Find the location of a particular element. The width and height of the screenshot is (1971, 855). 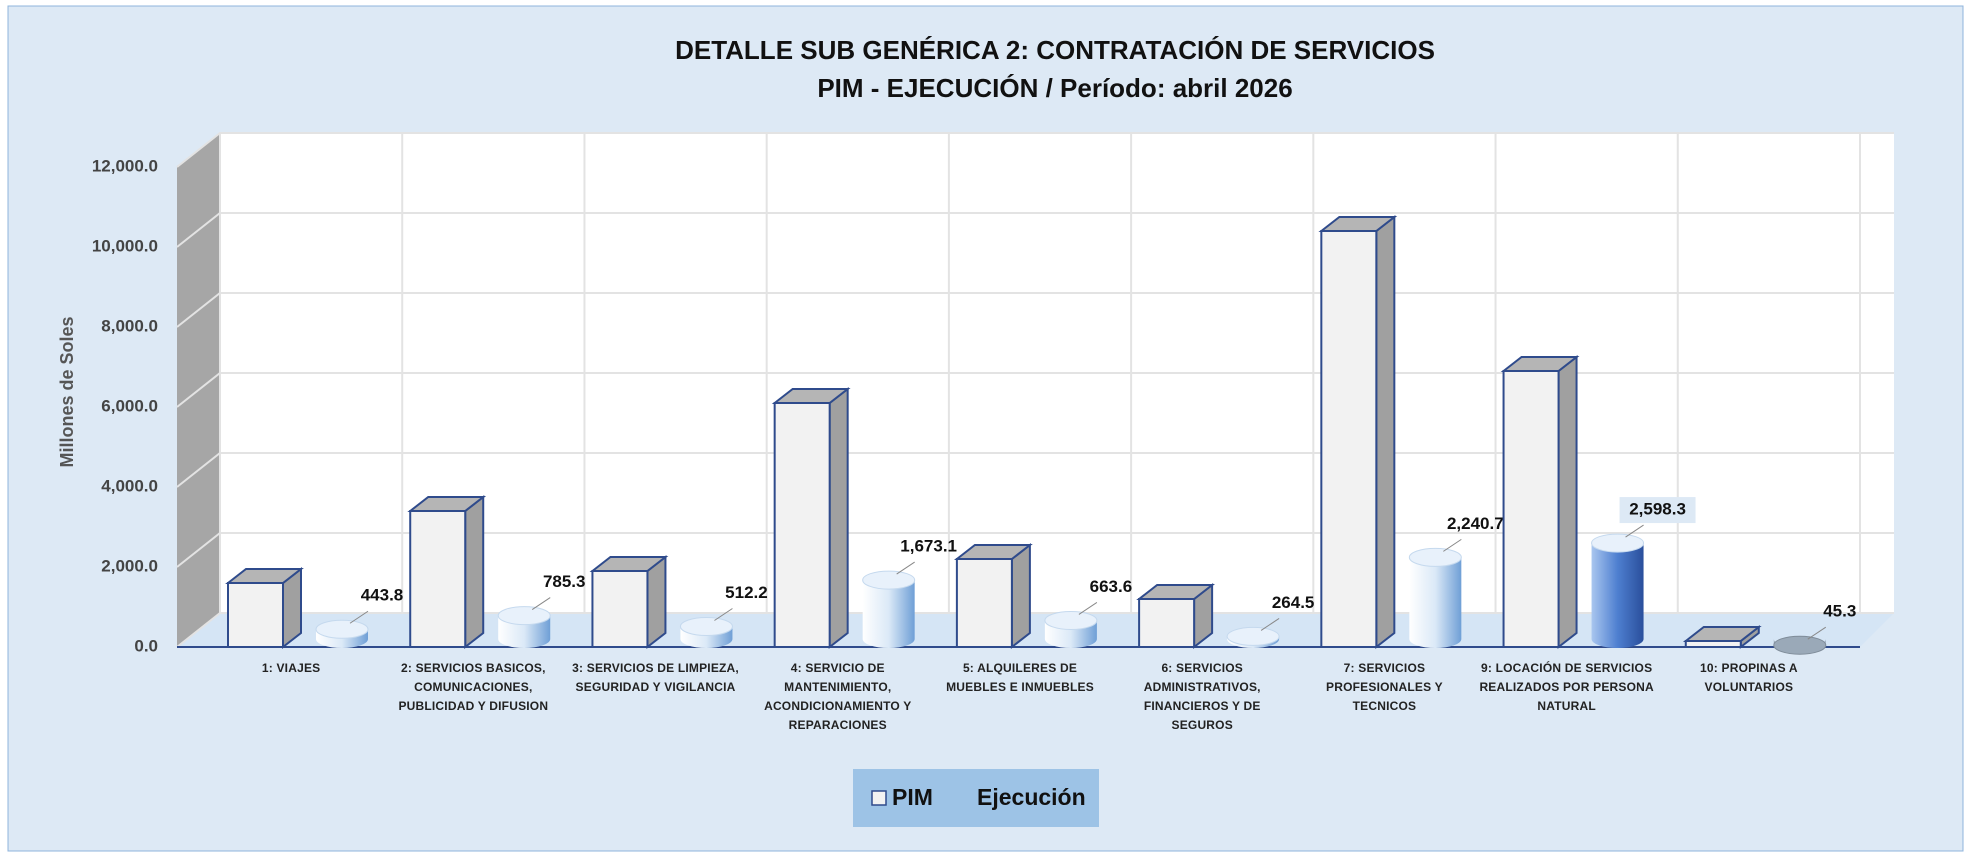

x-tick-label: 5: ALQUILERES DE MUEBLES E INMUEBLES is located at coordinates (1020, 677).